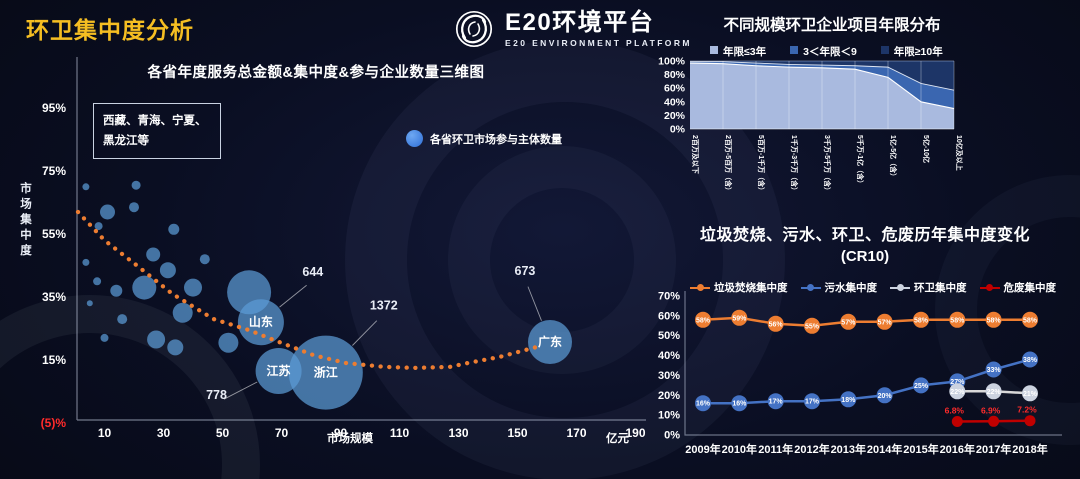 This screenshot has height=479, width=1080. I want to click on y-tick-label: 95%, so click(54, 108).